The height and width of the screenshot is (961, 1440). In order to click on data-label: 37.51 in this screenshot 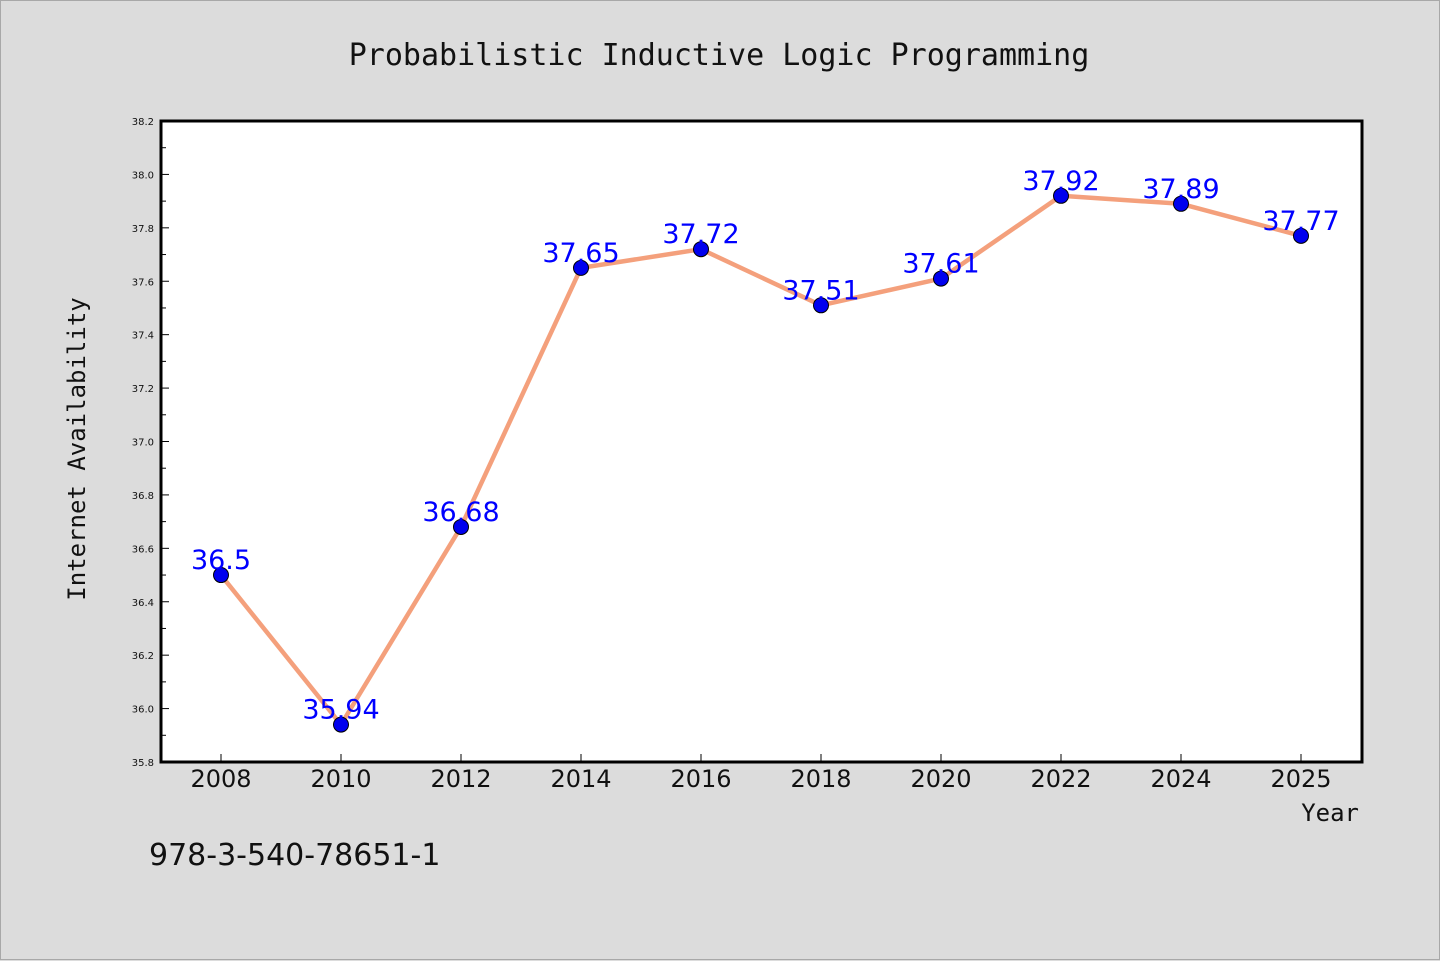, I will do `click(820, 290)`.